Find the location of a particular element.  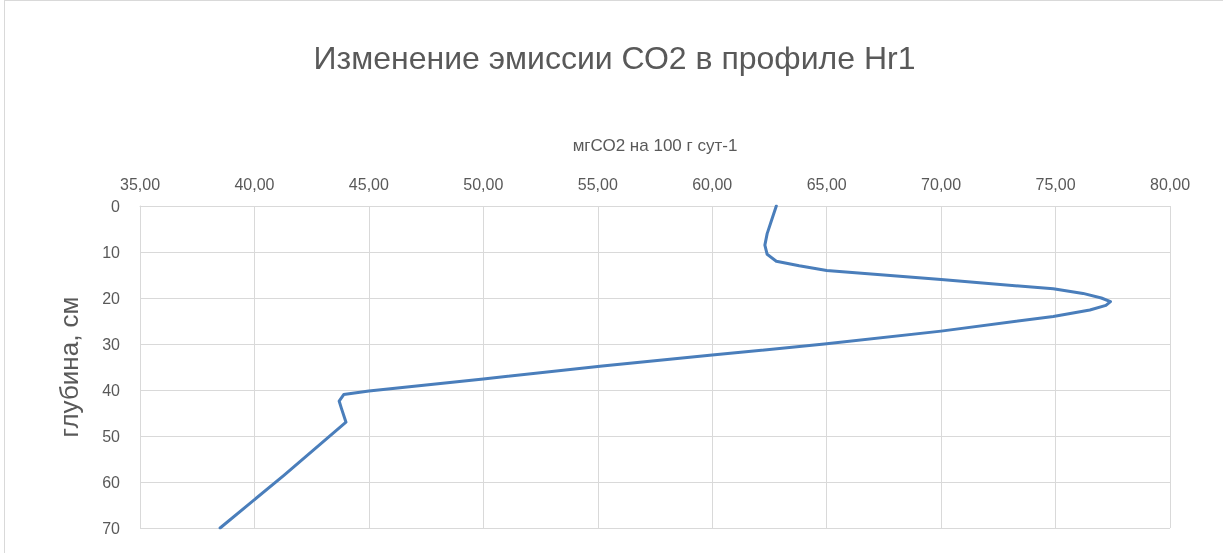

x-axis-title: мгСО2 на 100 г сут-1 is located at coordinates (655, 145).